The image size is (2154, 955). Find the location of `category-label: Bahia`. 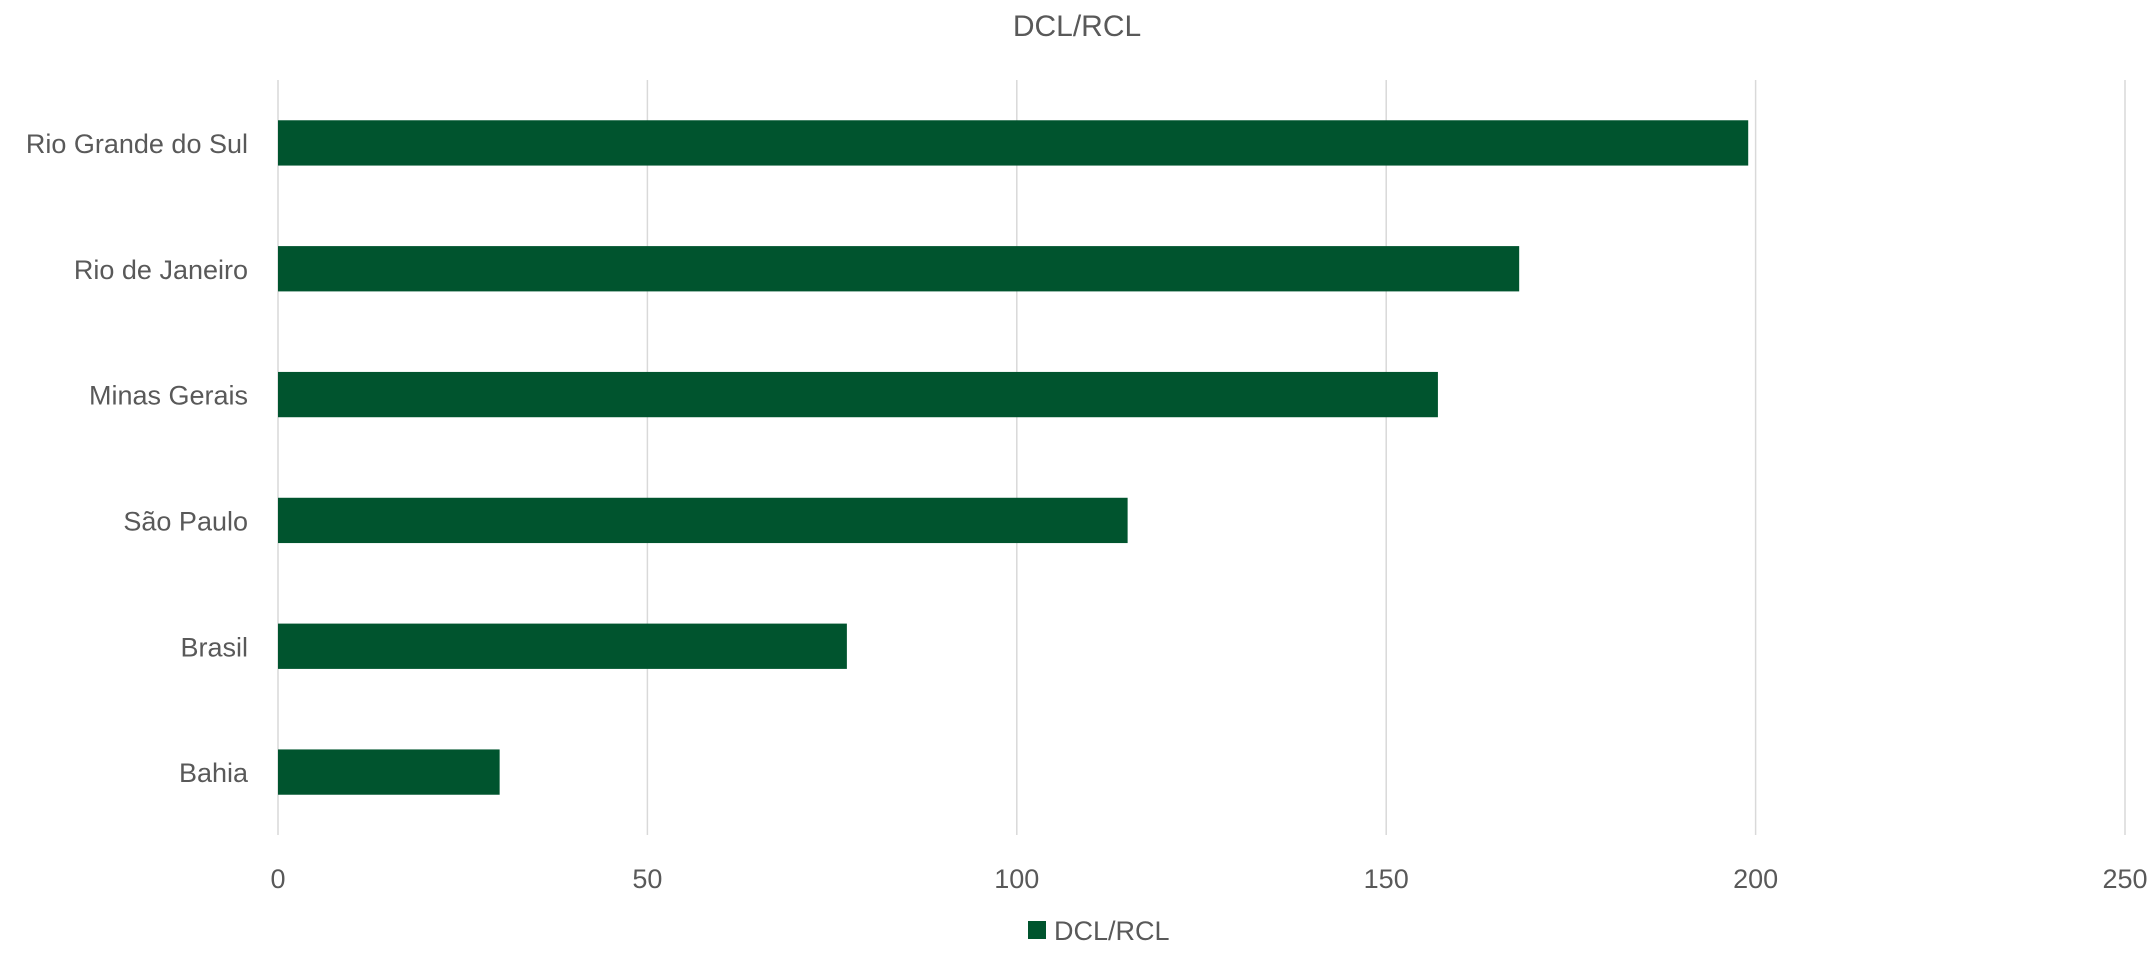

category-label: Bahia is located at coordinates (214, 773).